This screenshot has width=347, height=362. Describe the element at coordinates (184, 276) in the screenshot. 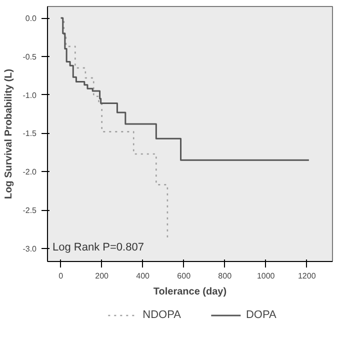

I see `x-tick-label: 600` at that location.